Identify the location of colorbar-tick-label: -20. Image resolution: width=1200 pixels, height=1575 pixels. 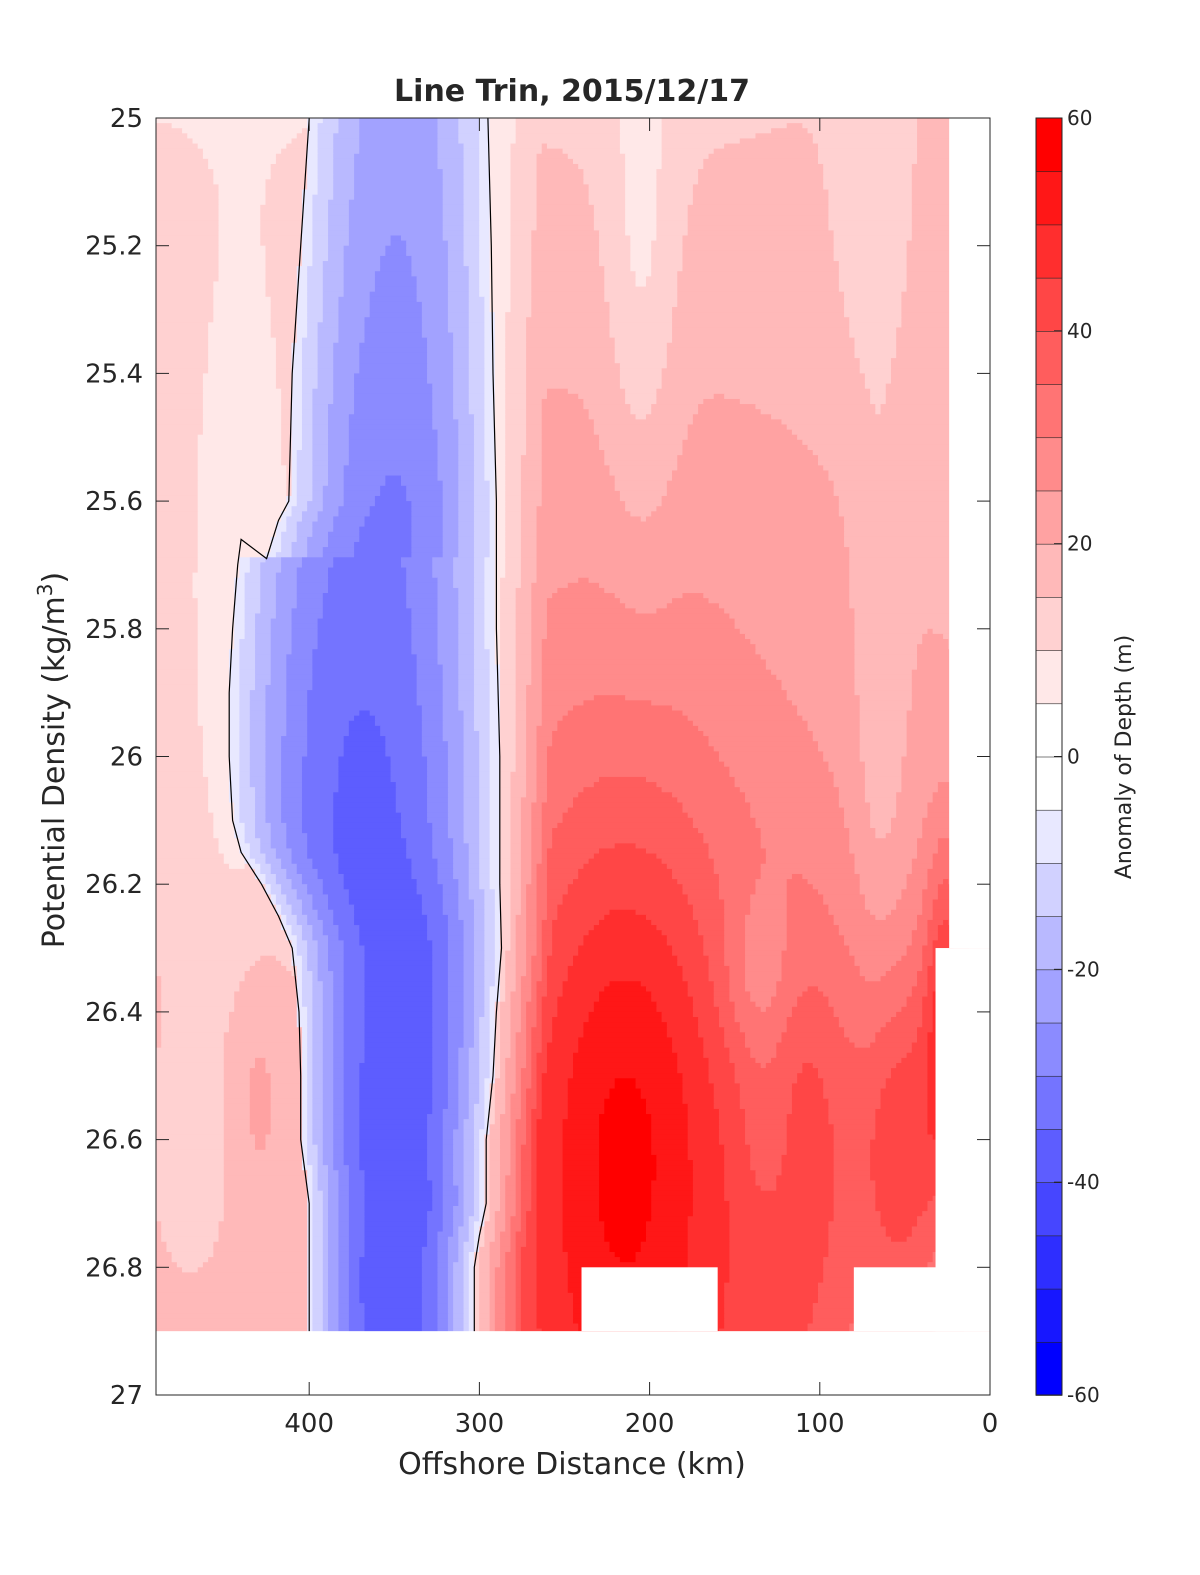
(1083, 969).